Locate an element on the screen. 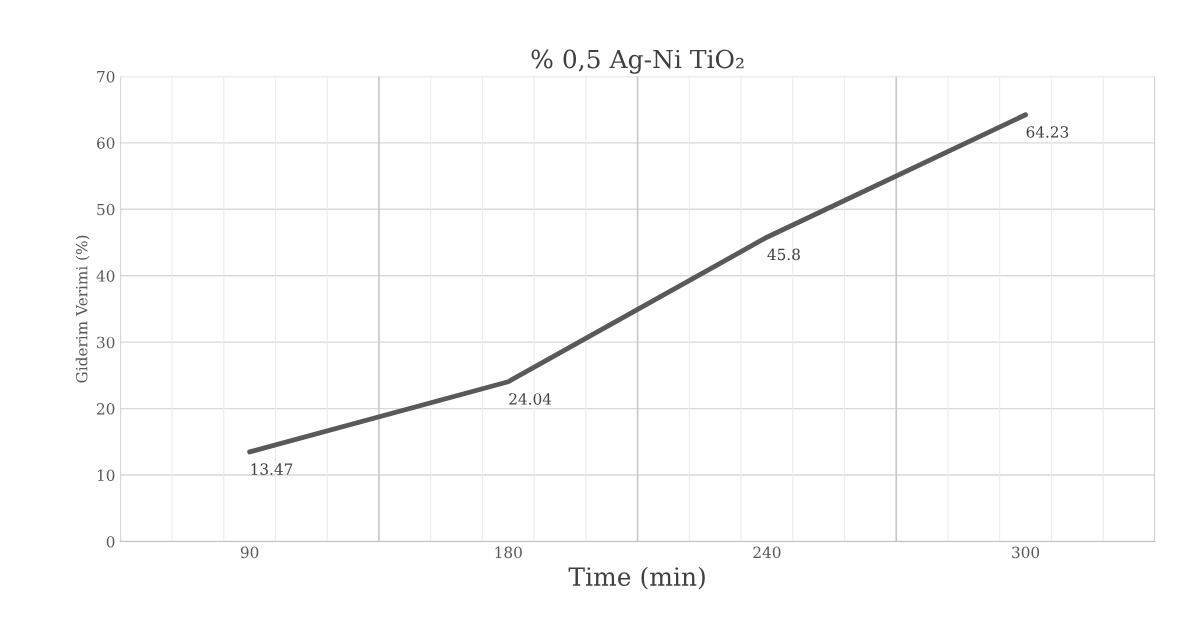 The image size is (1203, 637). y-tick-label: 70 is located at coordinates (106, 76).